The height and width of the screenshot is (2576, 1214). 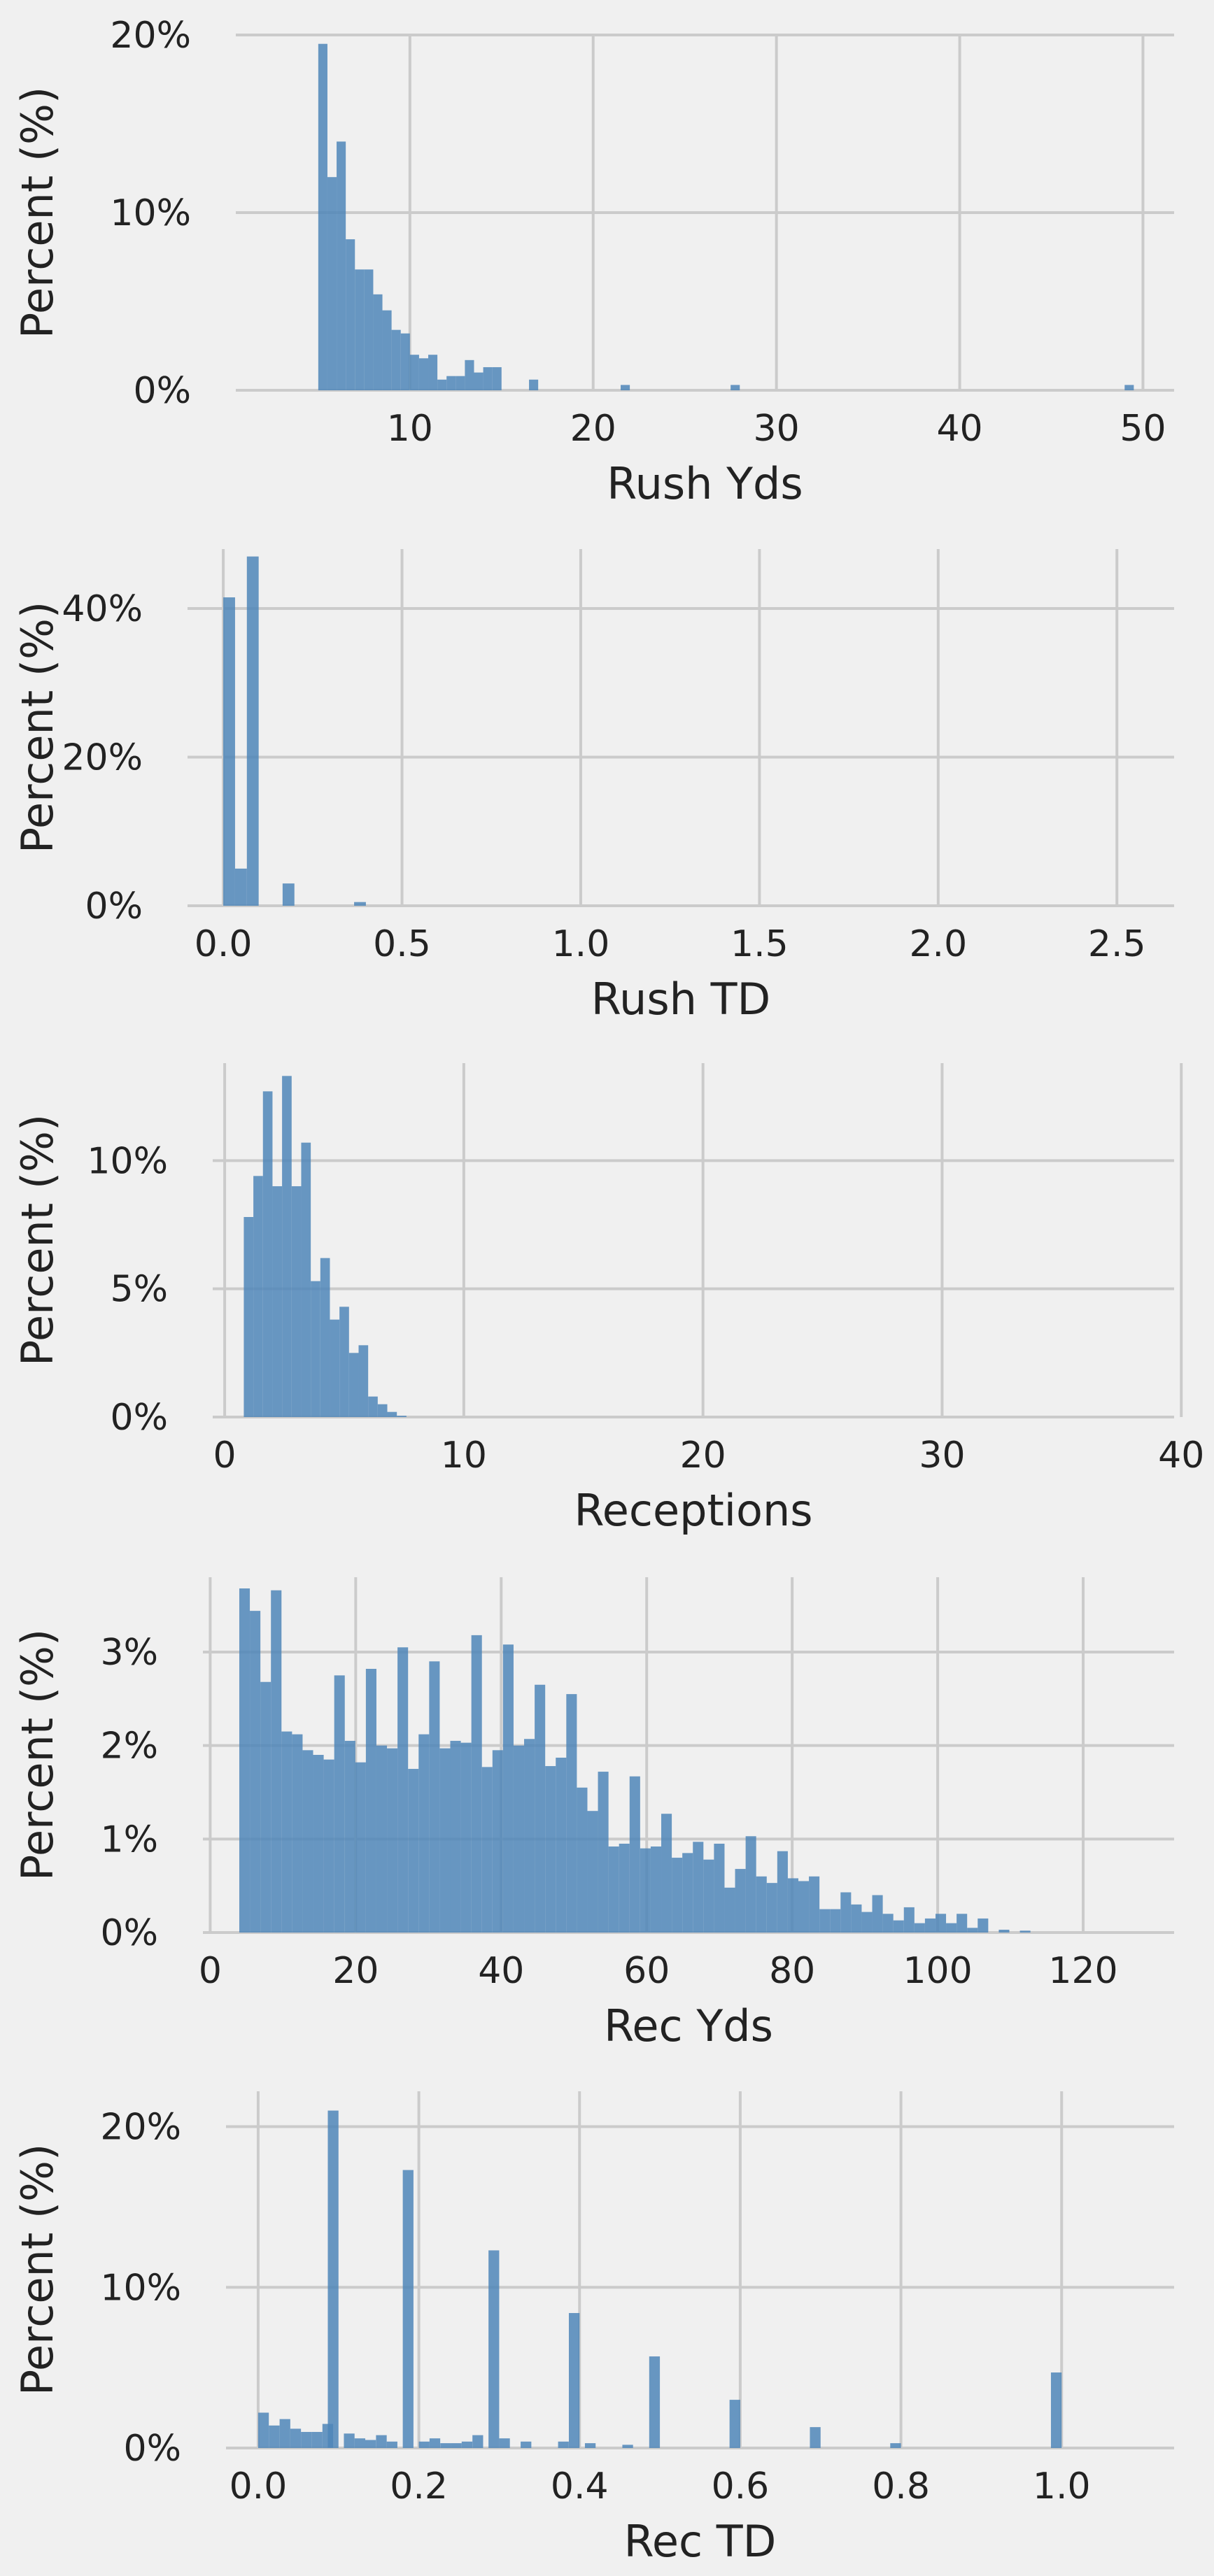 I want to click on x-tick-label: 60, so click(x=646, y=1971).